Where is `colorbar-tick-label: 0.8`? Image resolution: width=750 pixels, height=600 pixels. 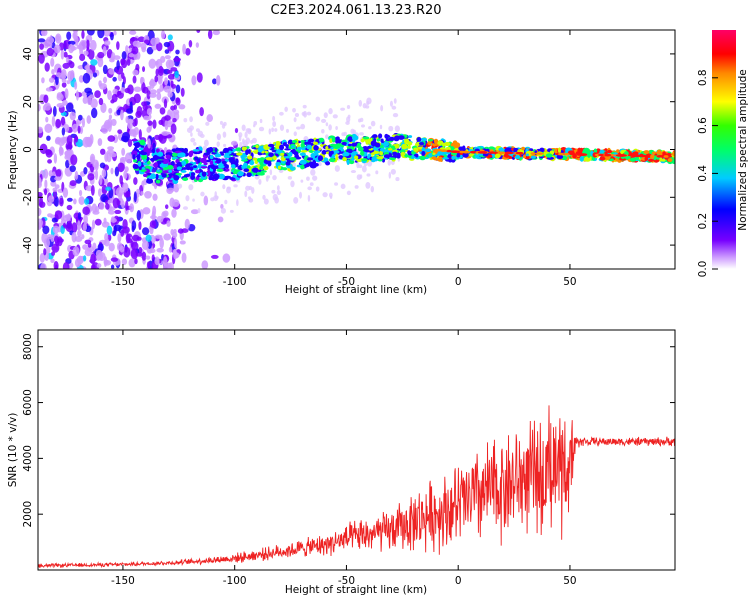 colorbar-tick-label: 0.8 is located at coordinates (703, 77).